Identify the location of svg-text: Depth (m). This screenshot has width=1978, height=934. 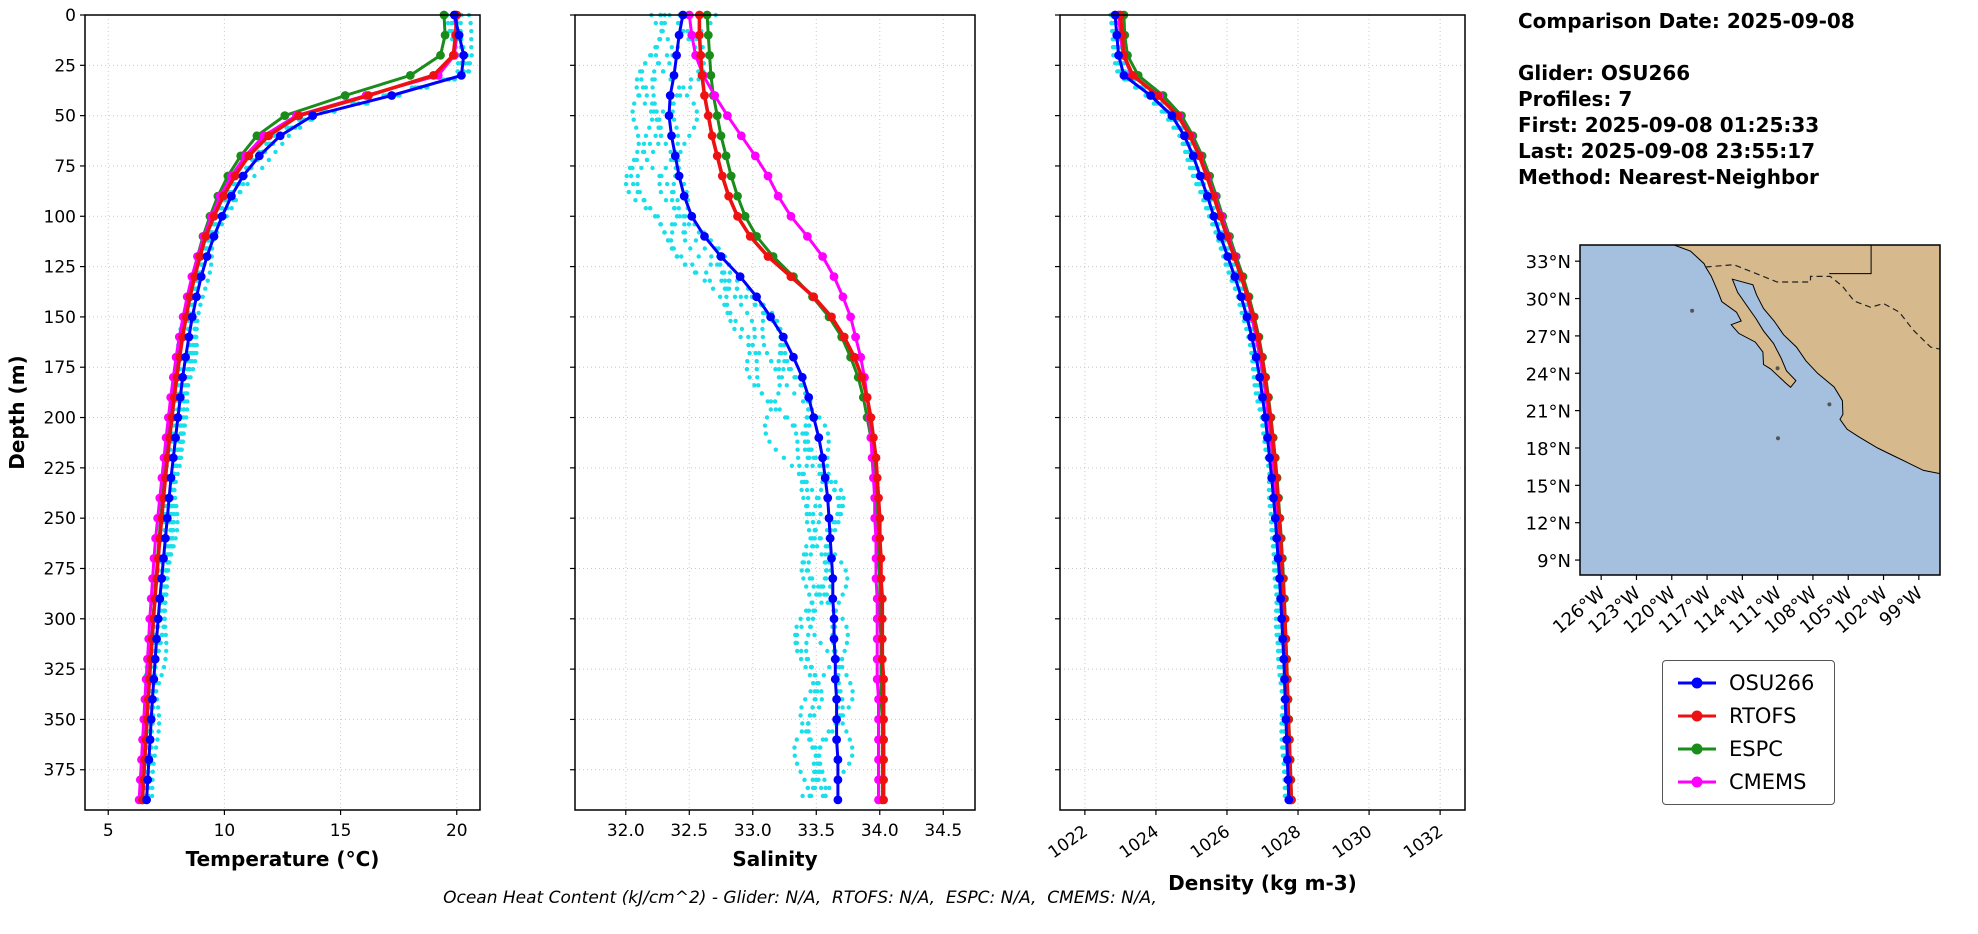
(17, 412).